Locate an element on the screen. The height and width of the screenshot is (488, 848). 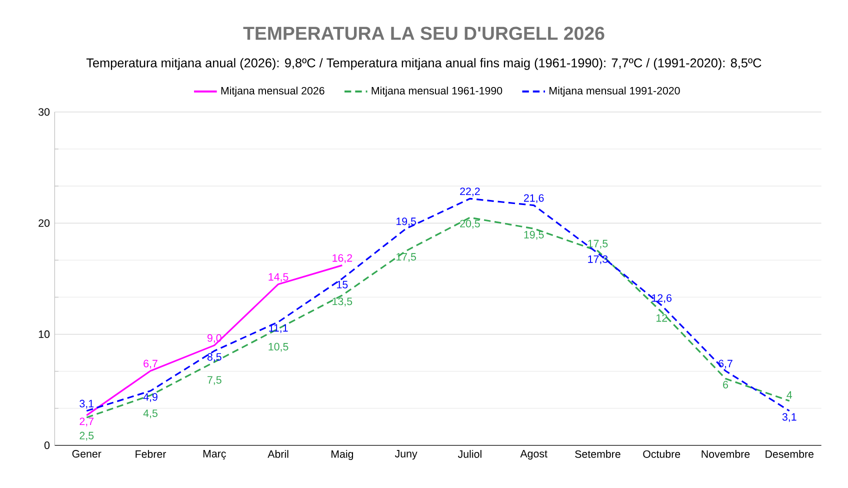
x-tick-label: Febrer is located at coordinates (151, 454).